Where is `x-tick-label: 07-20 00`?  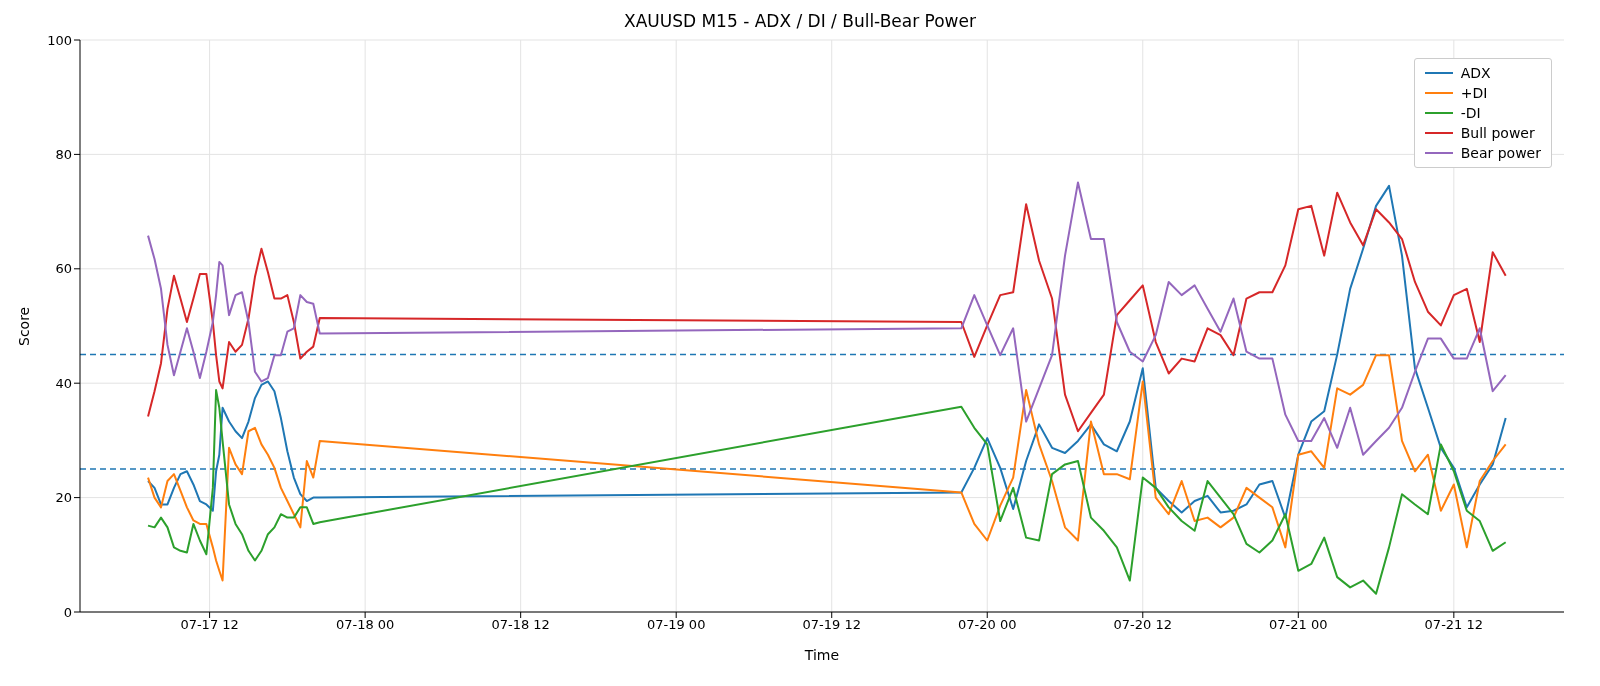 x-tick-label: 07-20 00 is located at coordinates (987, 625).